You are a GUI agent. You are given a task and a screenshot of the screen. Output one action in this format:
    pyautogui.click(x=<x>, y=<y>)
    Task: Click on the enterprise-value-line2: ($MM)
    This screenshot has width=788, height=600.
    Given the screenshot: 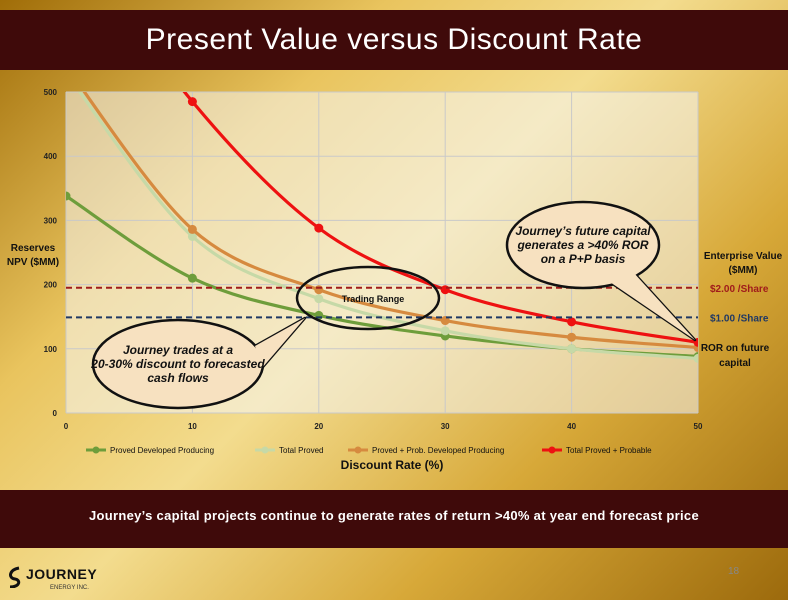 What is the action you would take?
    pyautogui.click(x=743, y=270)
    